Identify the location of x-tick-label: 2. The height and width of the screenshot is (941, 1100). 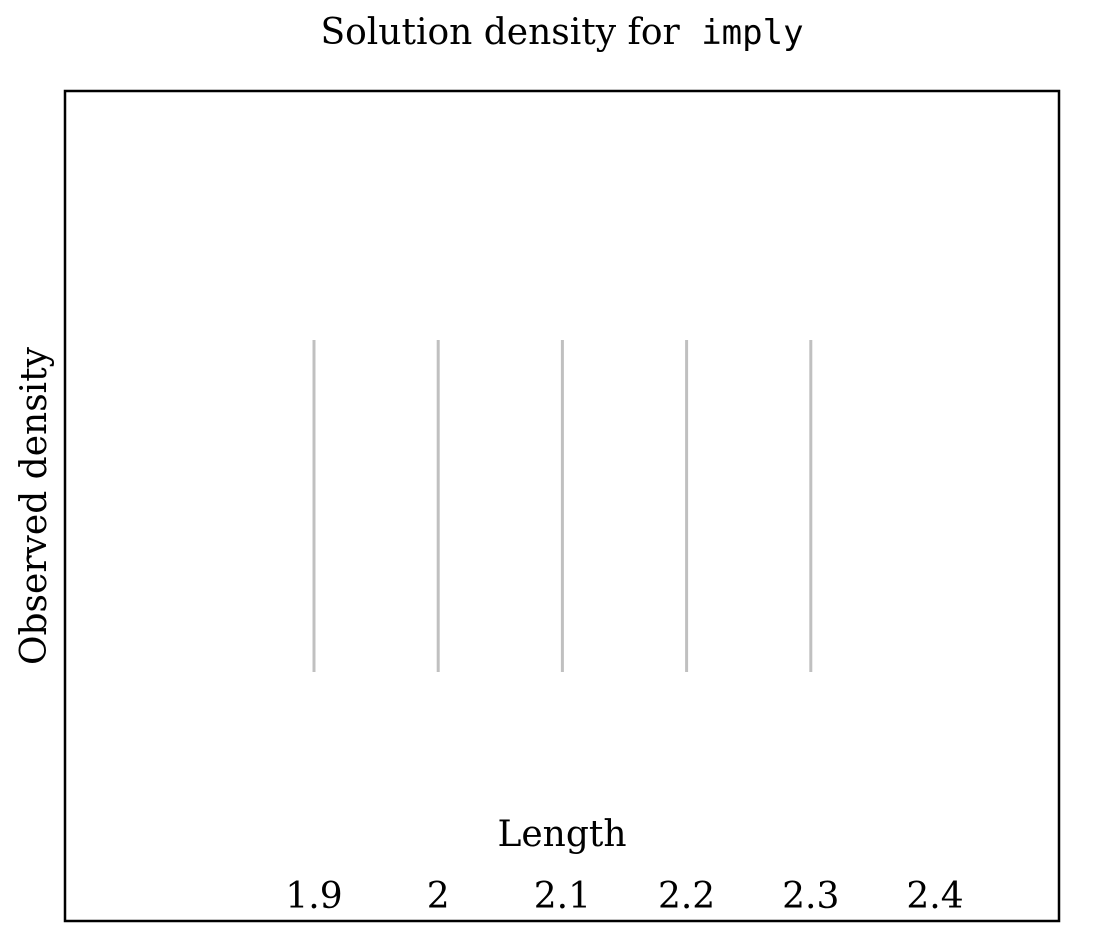
(438, 896).